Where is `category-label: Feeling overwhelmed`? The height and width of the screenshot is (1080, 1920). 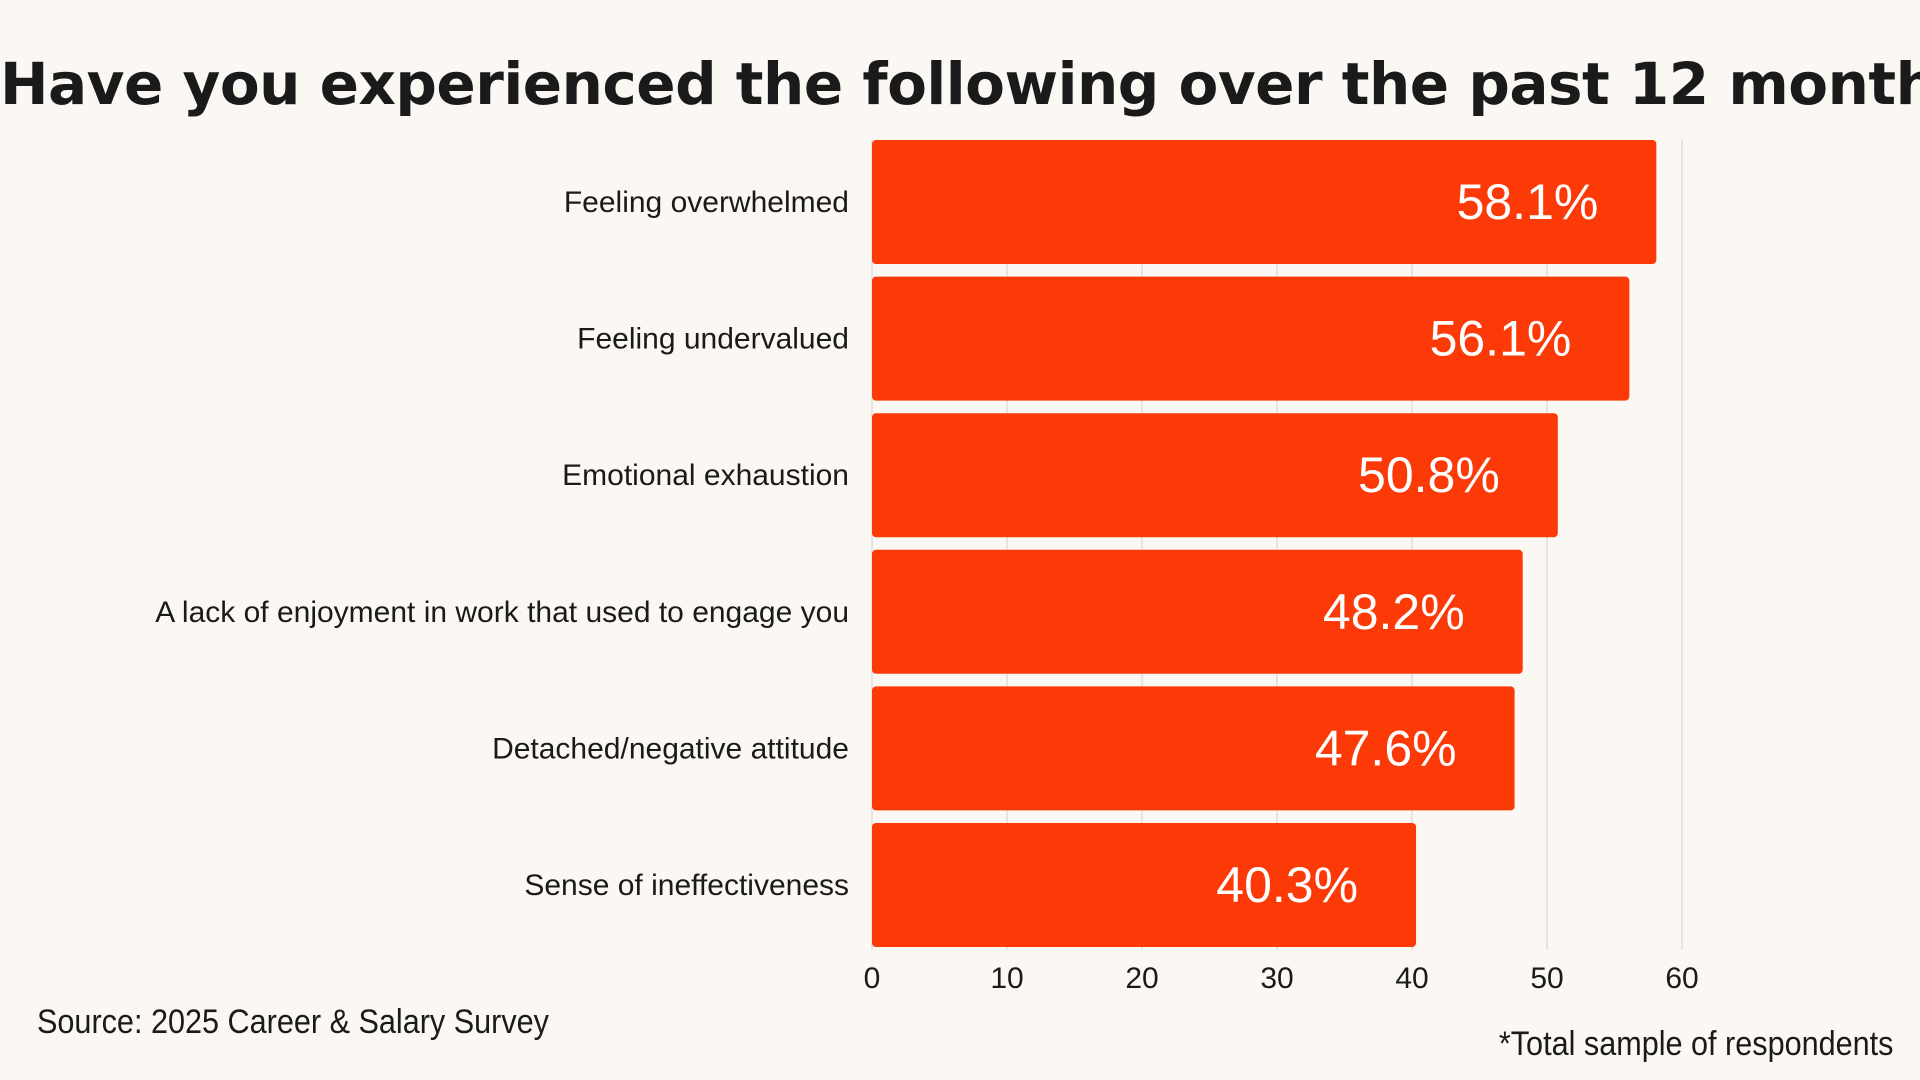
category-label: Feeling overwhelmed is located at coordinates (706, 202).